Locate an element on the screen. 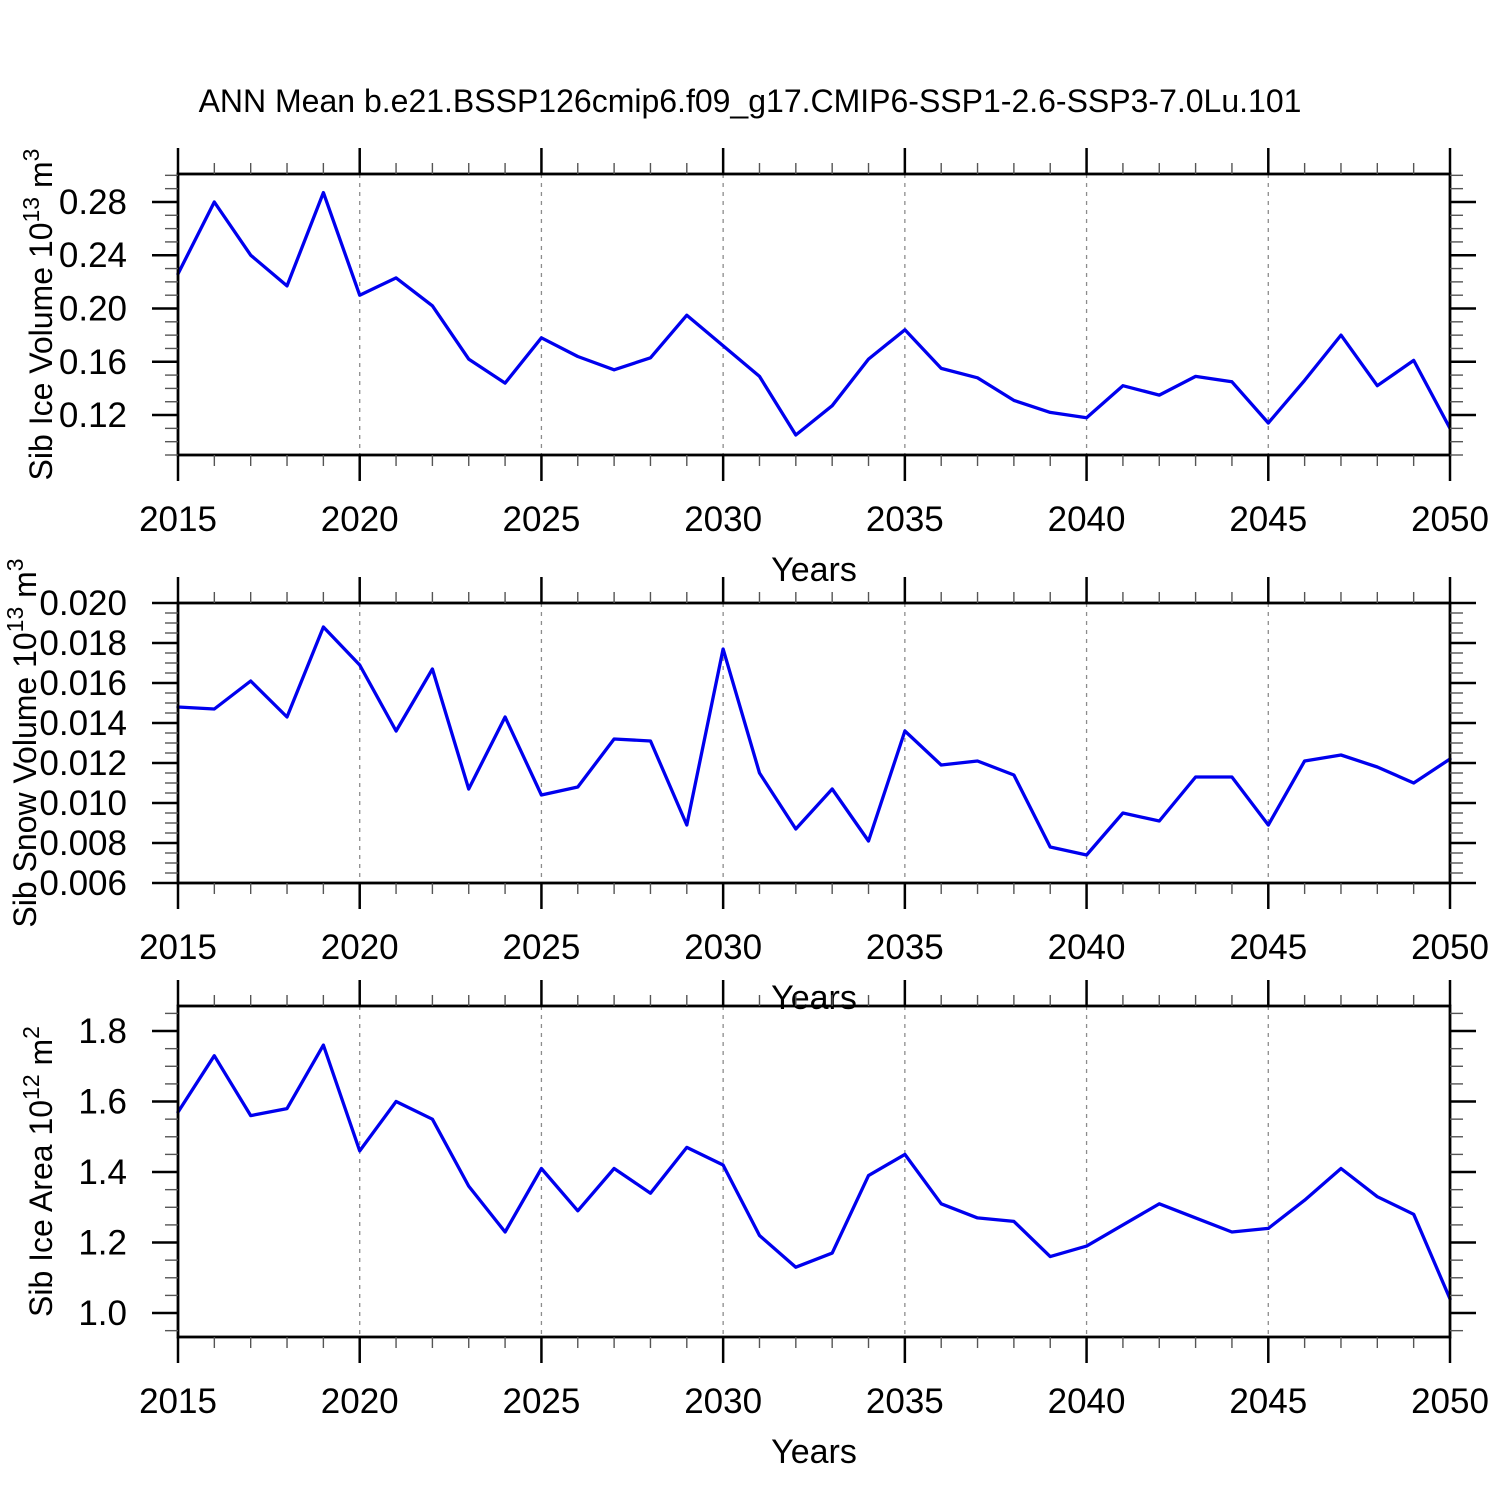  y-axis-label: Sib Snow Volume 1013 m3 is located at coordinates (22, 742).